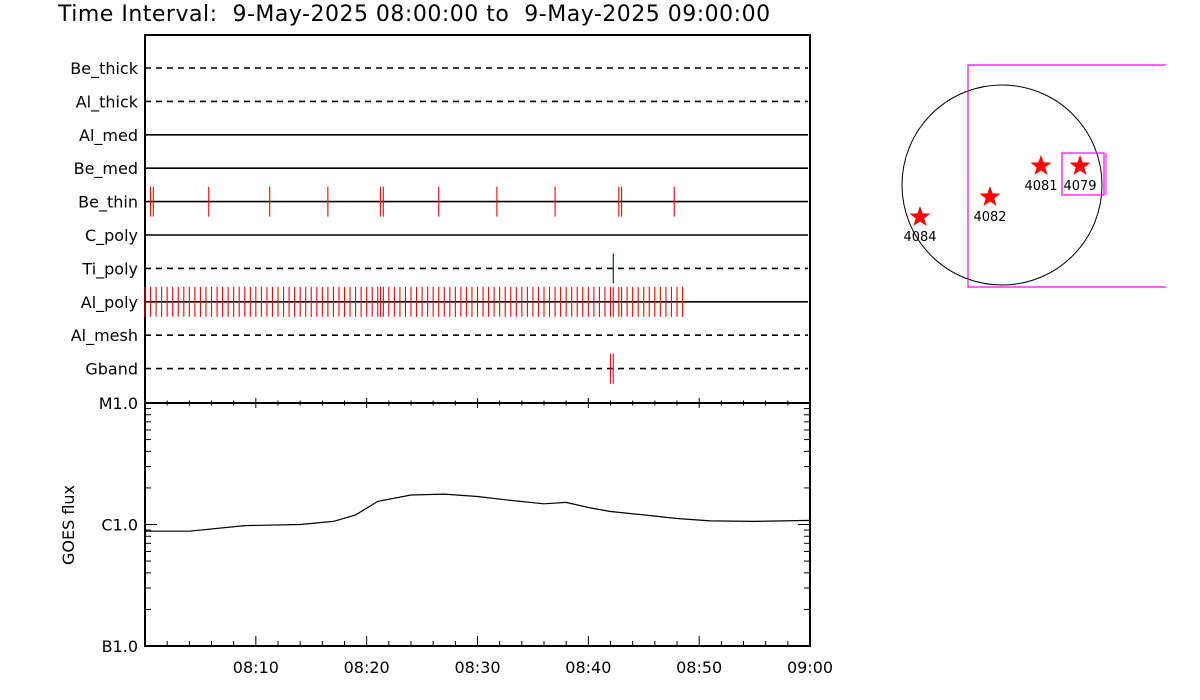  Describe the element at coordinates (106, 169) in the screenshot. I see `row-label-be-med: Be_med` at that location.